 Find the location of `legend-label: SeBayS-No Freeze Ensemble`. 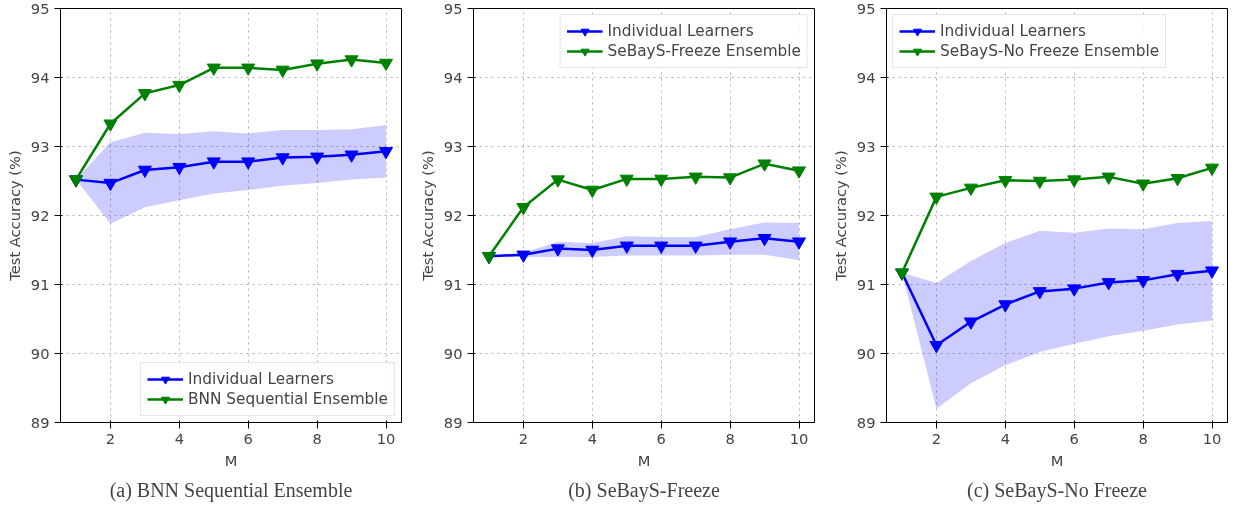

legend-label: SeBayS-No Freeze Ensemble is located at coordinates (1050, 51).